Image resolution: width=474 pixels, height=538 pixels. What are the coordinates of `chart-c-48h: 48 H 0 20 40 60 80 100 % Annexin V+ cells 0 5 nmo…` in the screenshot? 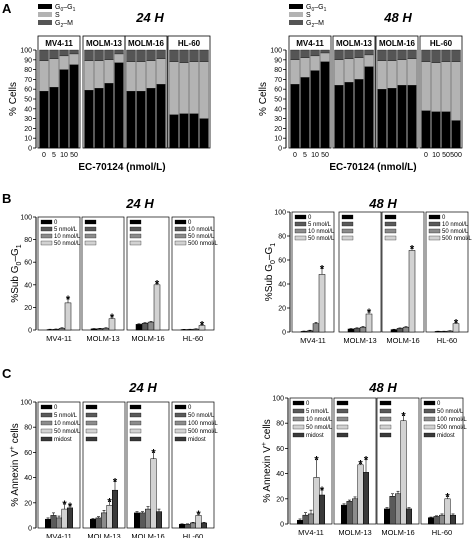 It's located at (364, 458).